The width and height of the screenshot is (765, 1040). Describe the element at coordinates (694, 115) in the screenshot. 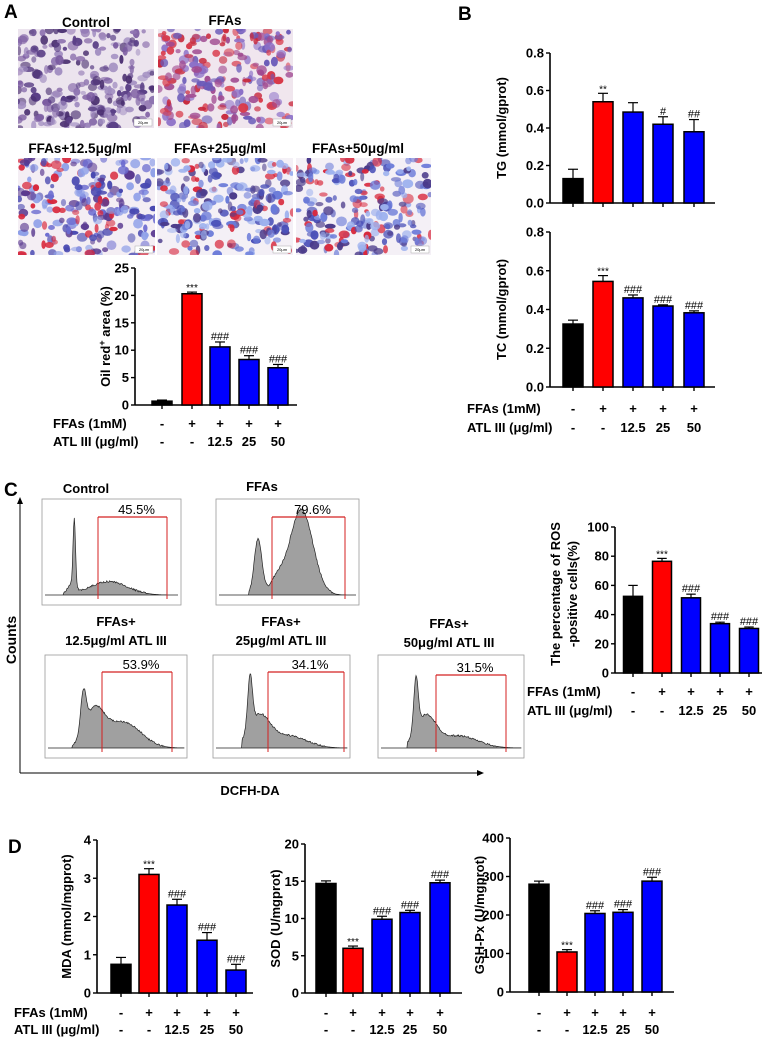

I see `significance-mark: ##` at that location.